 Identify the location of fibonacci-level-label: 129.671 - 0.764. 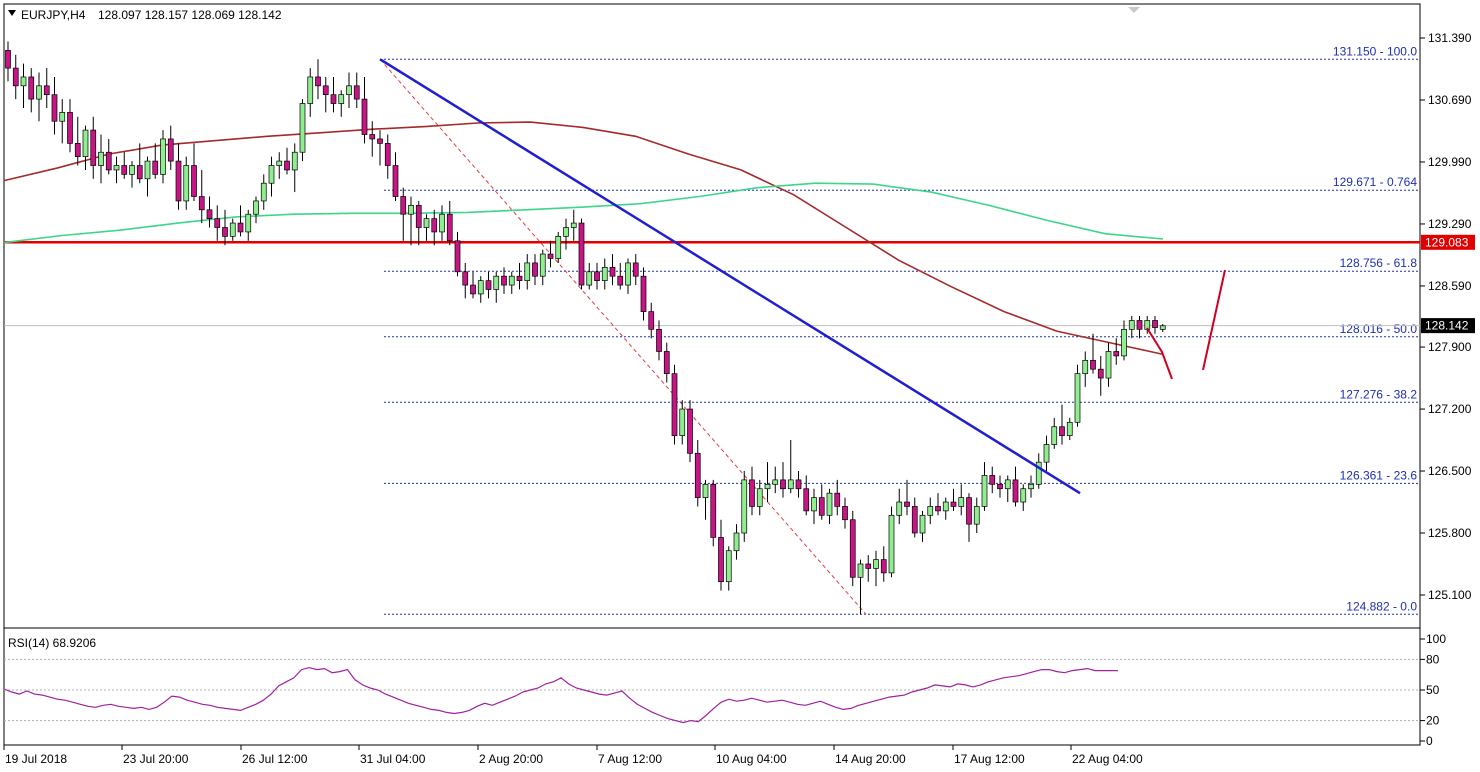
(1375, 182).